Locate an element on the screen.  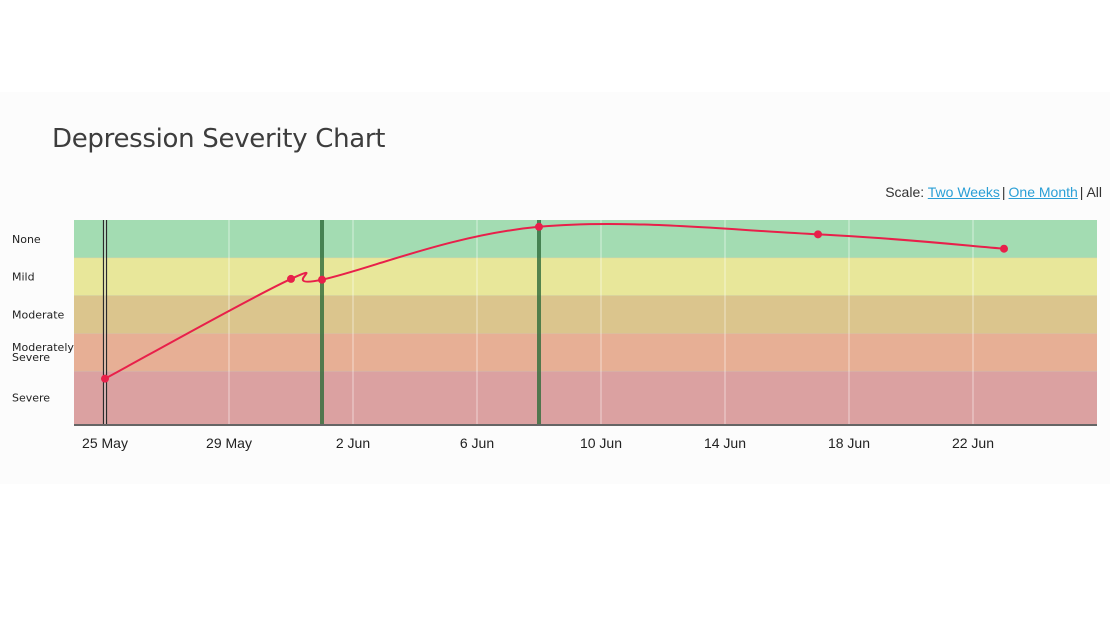
y-axis-label: Severe is located at coordinates (31, 398).